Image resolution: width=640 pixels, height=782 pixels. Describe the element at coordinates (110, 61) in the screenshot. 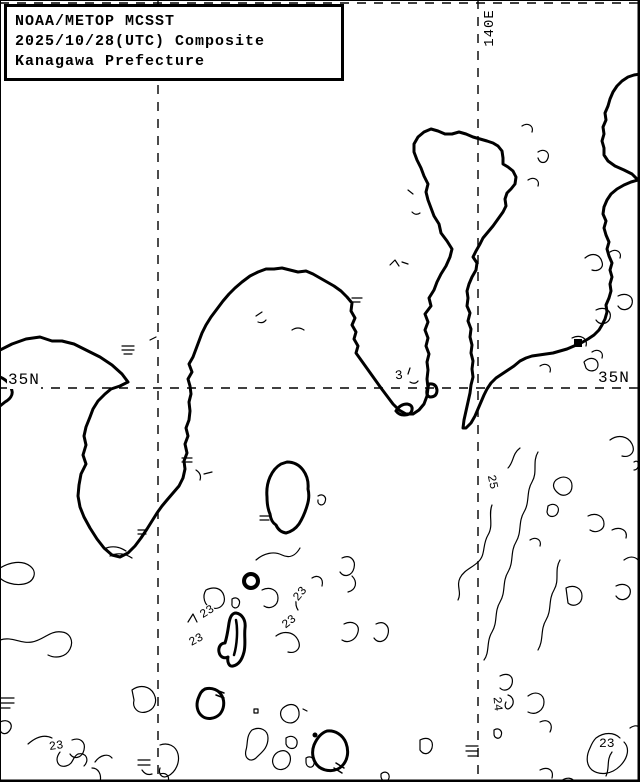

I see `title-line-region: Kanagawa Prefecture` at that location.